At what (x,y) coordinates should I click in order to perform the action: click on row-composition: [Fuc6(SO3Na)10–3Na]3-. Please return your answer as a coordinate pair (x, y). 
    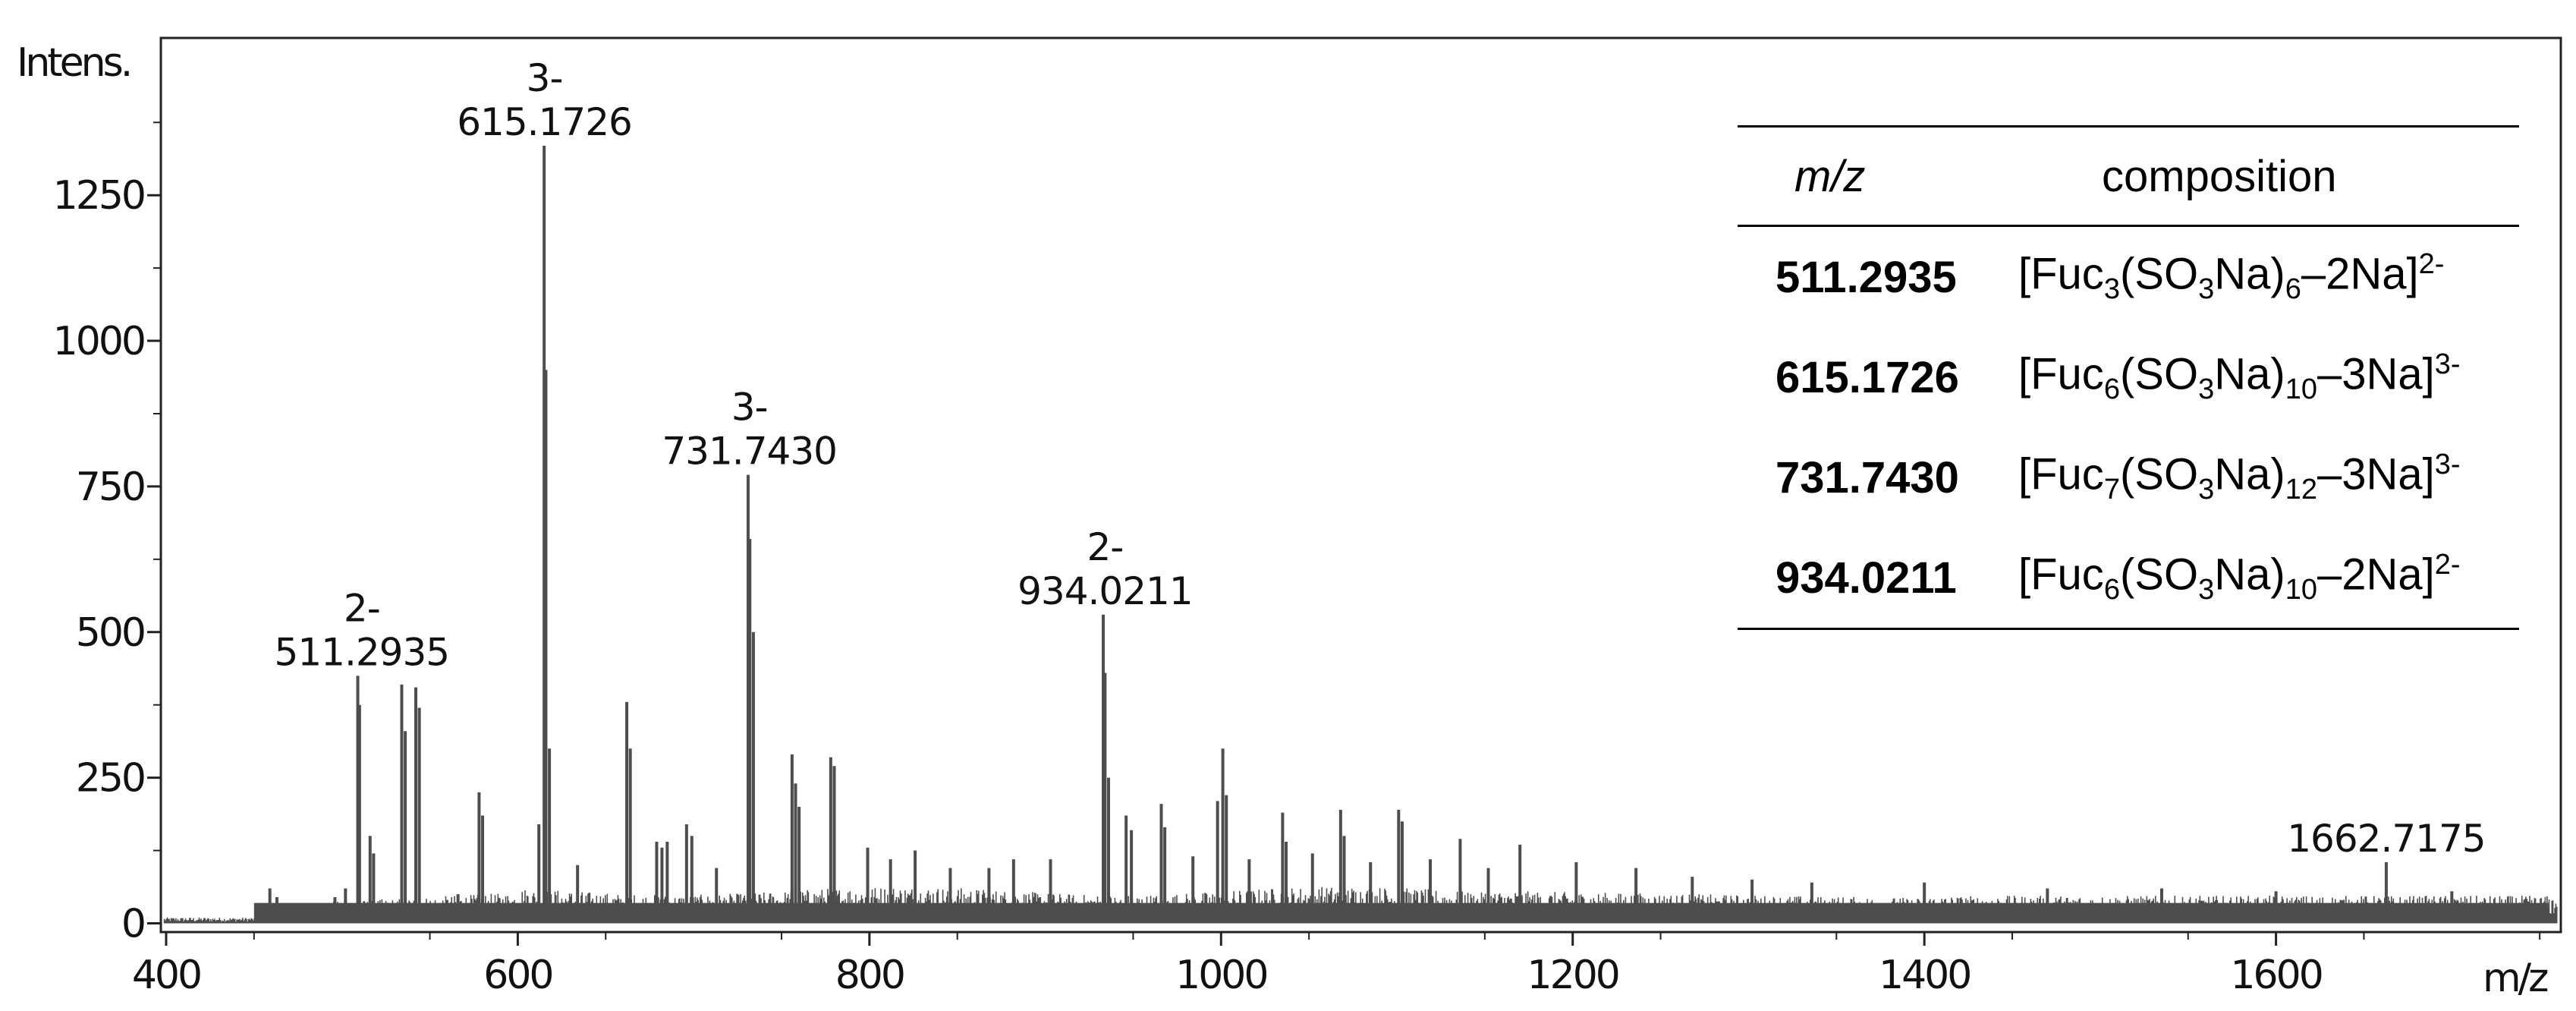
    Looking at the image, I should click on (2239, 376).